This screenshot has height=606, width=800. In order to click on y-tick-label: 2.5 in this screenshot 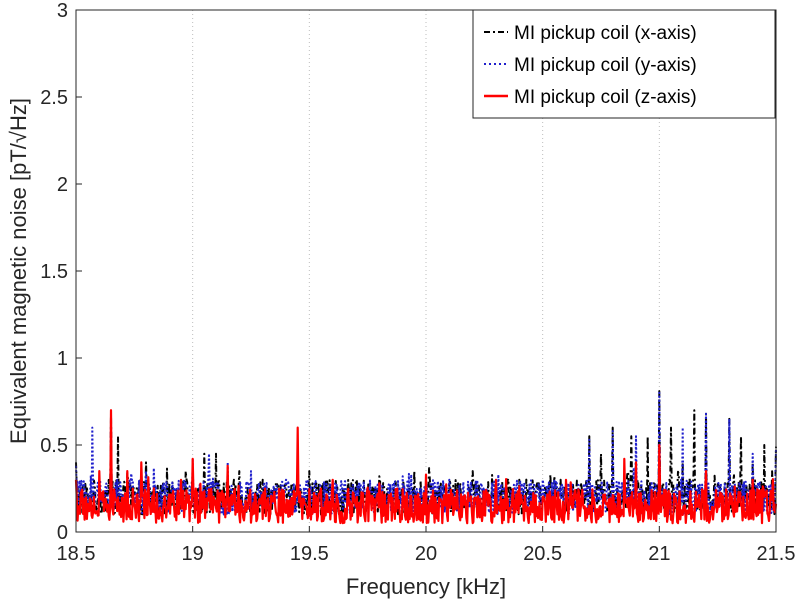, I will do `click(54, 98)`.